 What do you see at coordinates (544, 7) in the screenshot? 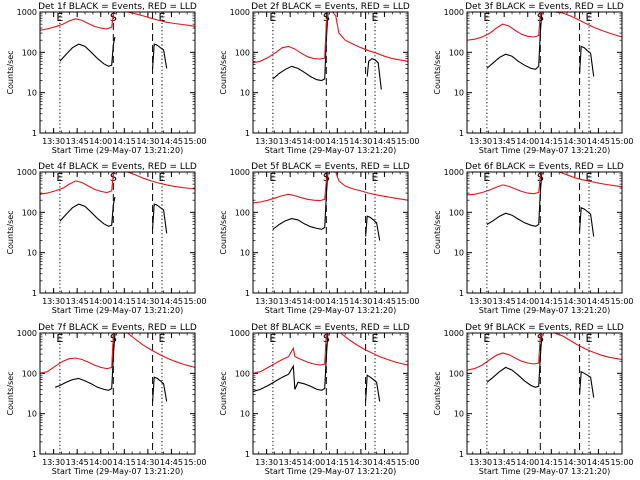
I see `panel-title: Det 3f BLACK = Events, RED = LLD` at bounding box center [544, 7].